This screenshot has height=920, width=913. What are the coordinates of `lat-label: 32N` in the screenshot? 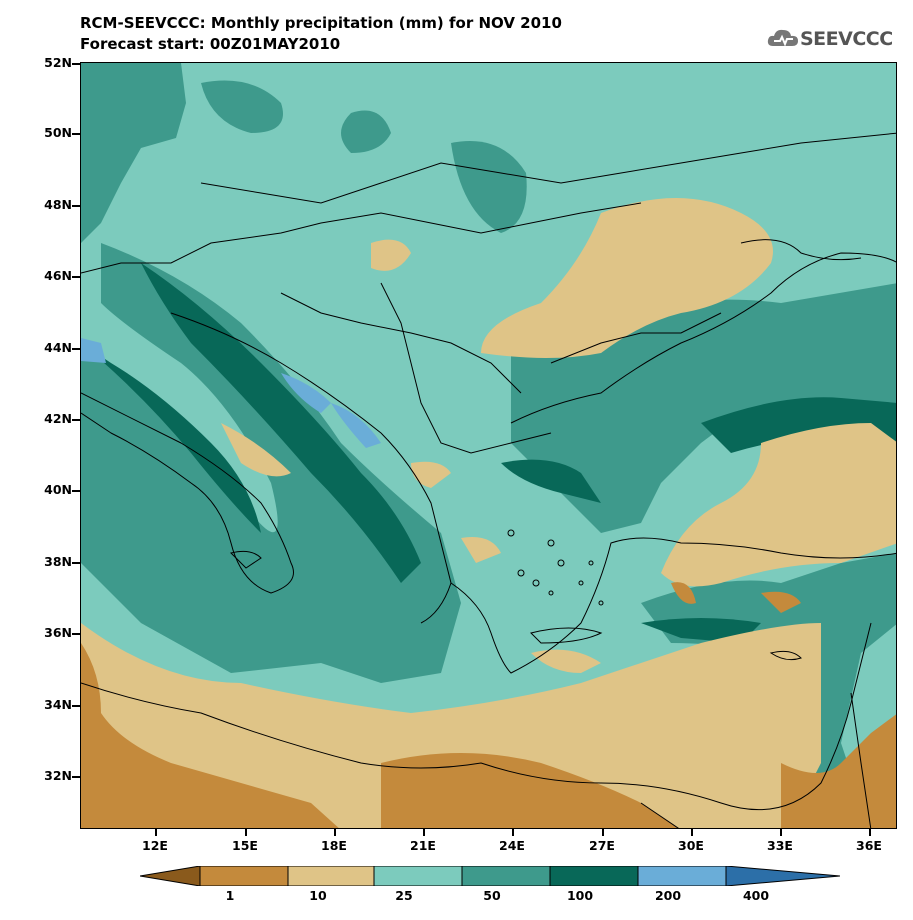 It's located at (58, 775).